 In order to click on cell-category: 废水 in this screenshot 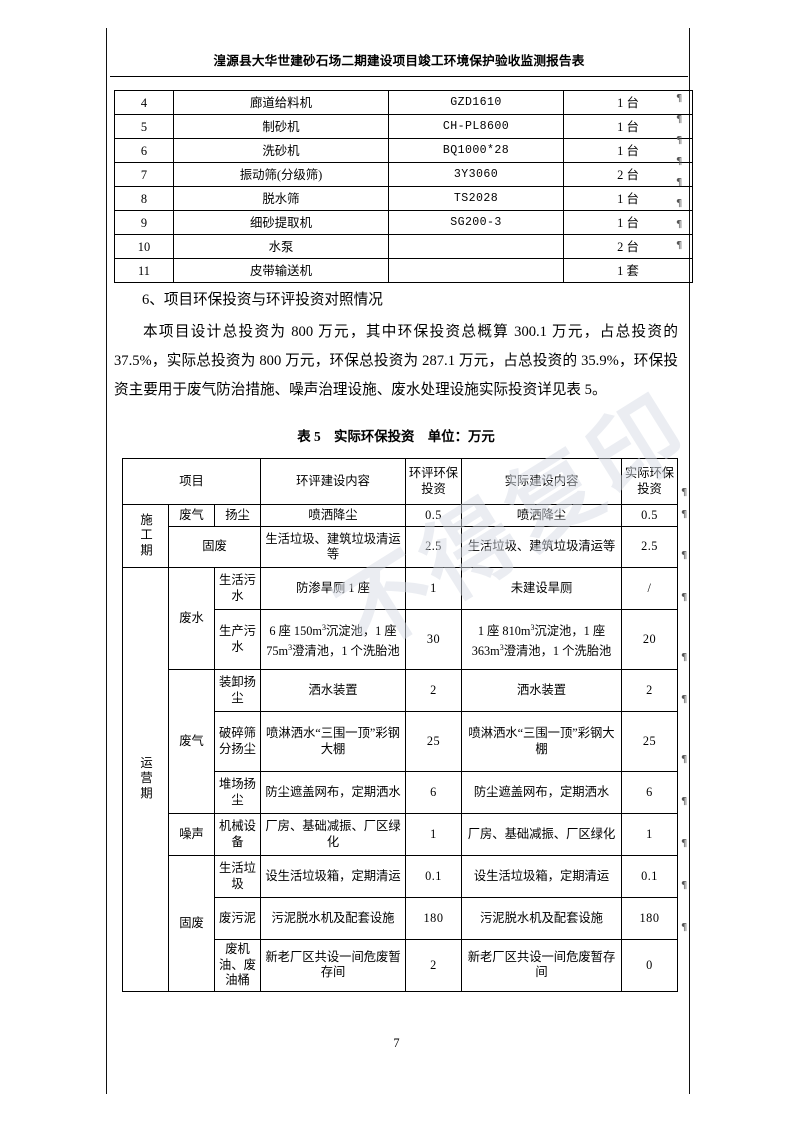, I will do `click(191, 618)`.